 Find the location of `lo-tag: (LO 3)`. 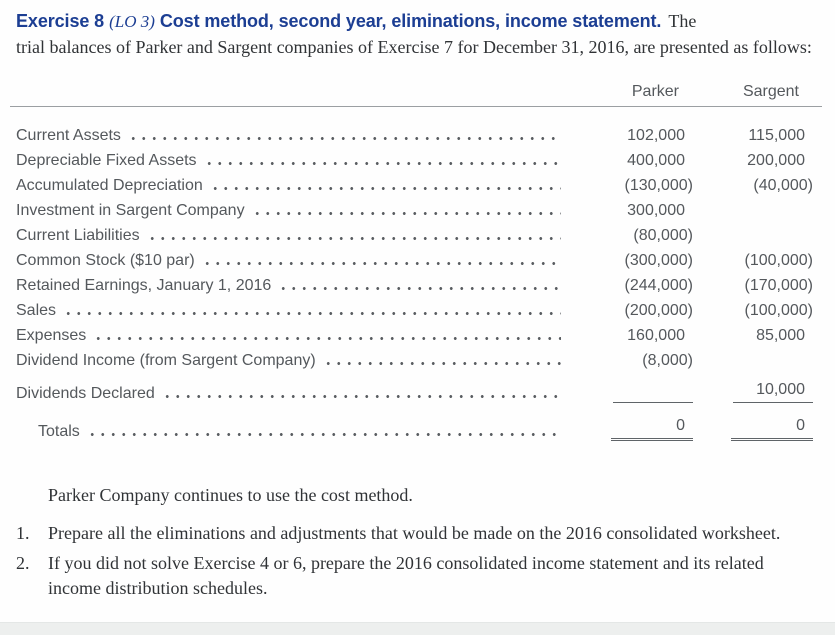

lo-tag: (LO 3) is located at coordinates (132, 21).